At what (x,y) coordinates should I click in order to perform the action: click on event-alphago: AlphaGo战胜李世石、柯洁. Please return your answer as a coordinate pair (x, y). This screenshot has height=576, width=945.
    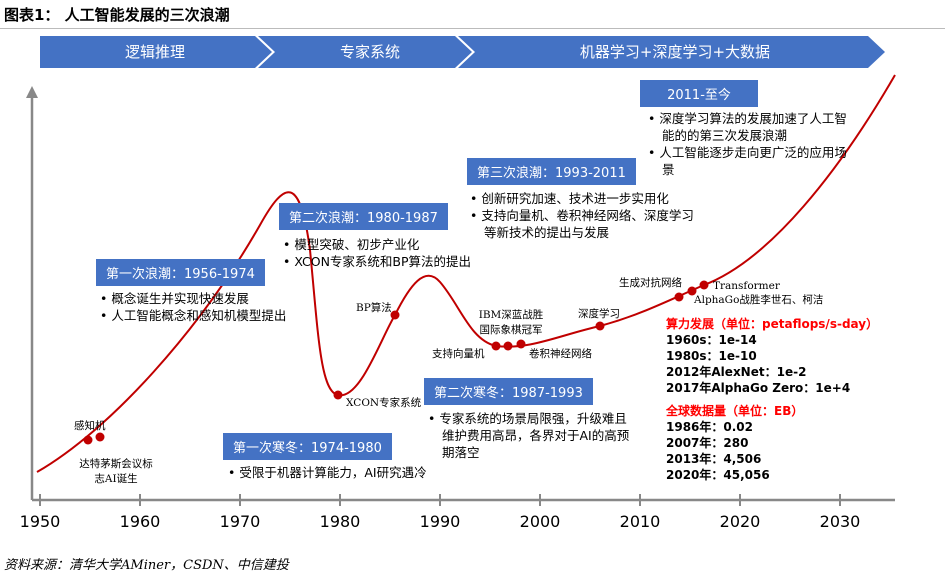
    Looking at the image, I should click on (759, 300).